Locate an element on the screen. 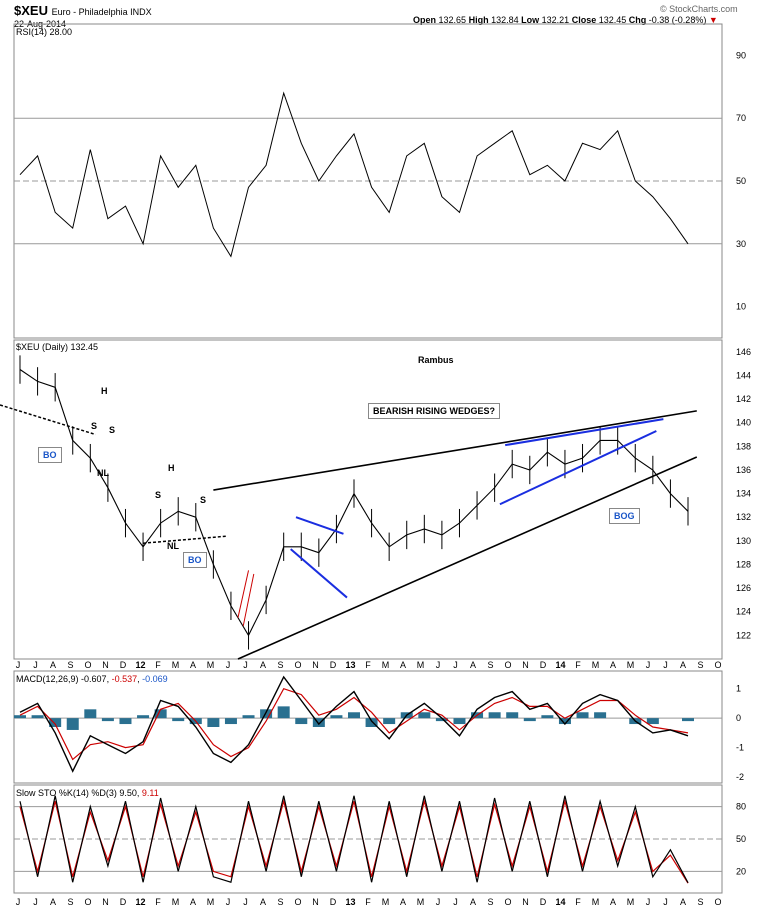 This screenshot has width=765, height=909. price-x-tick-label: F is located at coordinates (578, 665).